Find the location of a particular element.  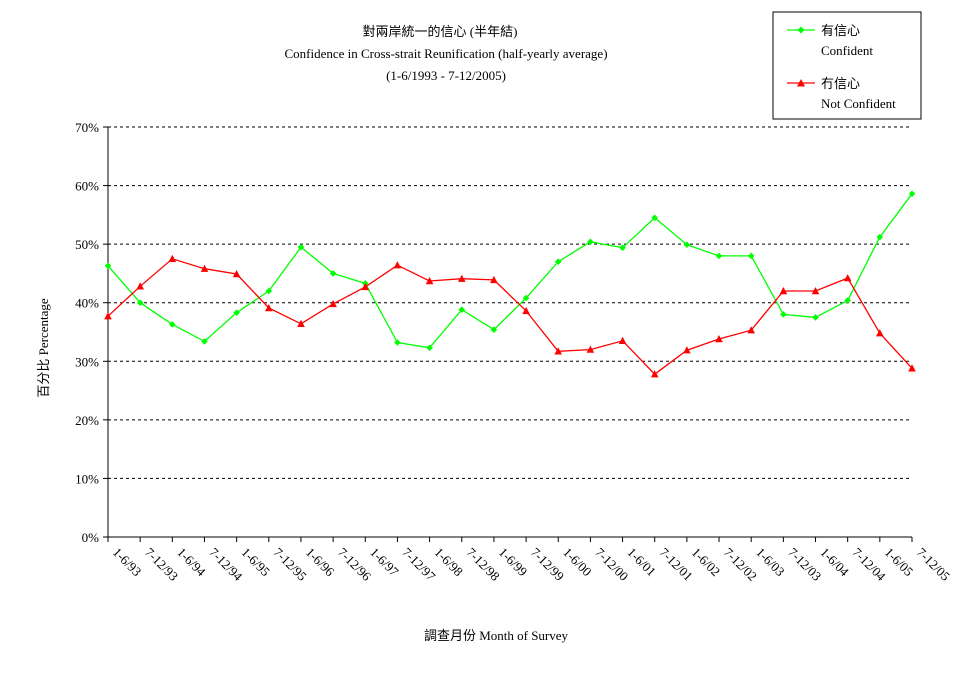

x-tick-label: 7-12/03 is located at coordinates (804, 564).